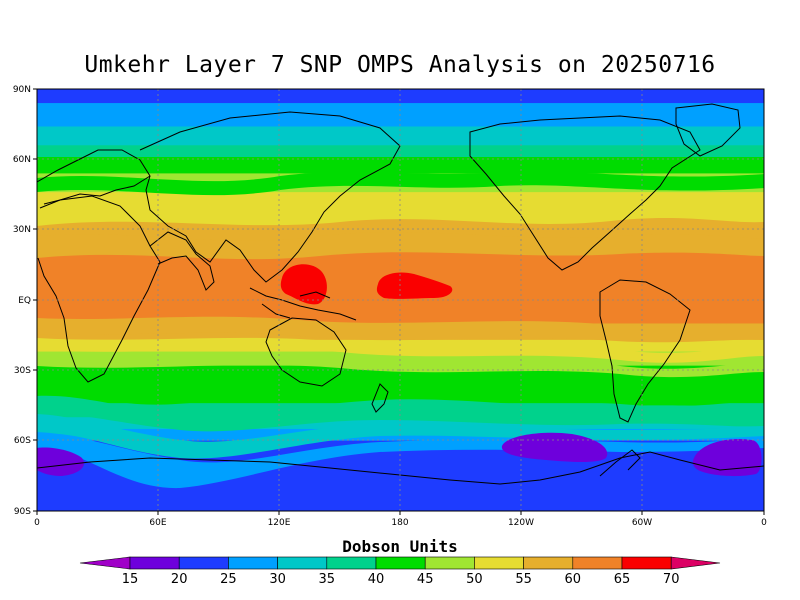 This screenshot has width=800, height=600. What do you see at coordinates (157, 523) in the screenshot?
I see `lon-label-60e: 60E` at bounding box center [157, 523].